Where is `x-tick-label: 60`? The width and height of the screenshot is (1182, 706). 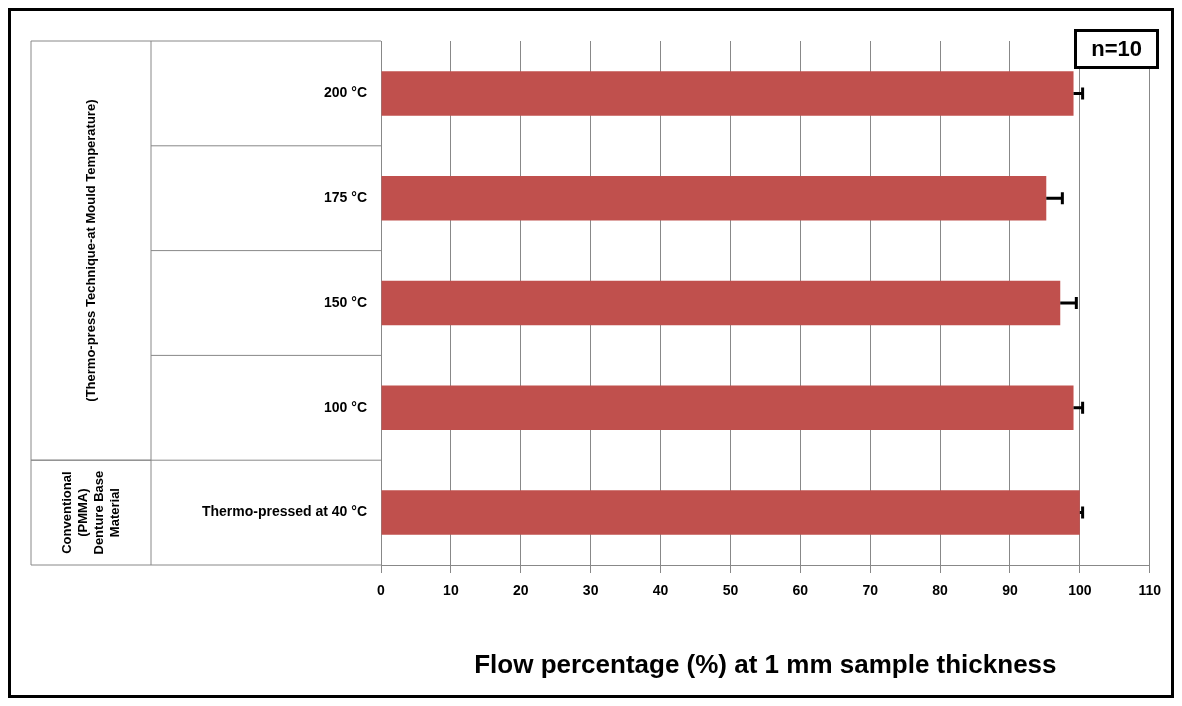
x-tick-label: 60 is located at coordinates (800, 590).